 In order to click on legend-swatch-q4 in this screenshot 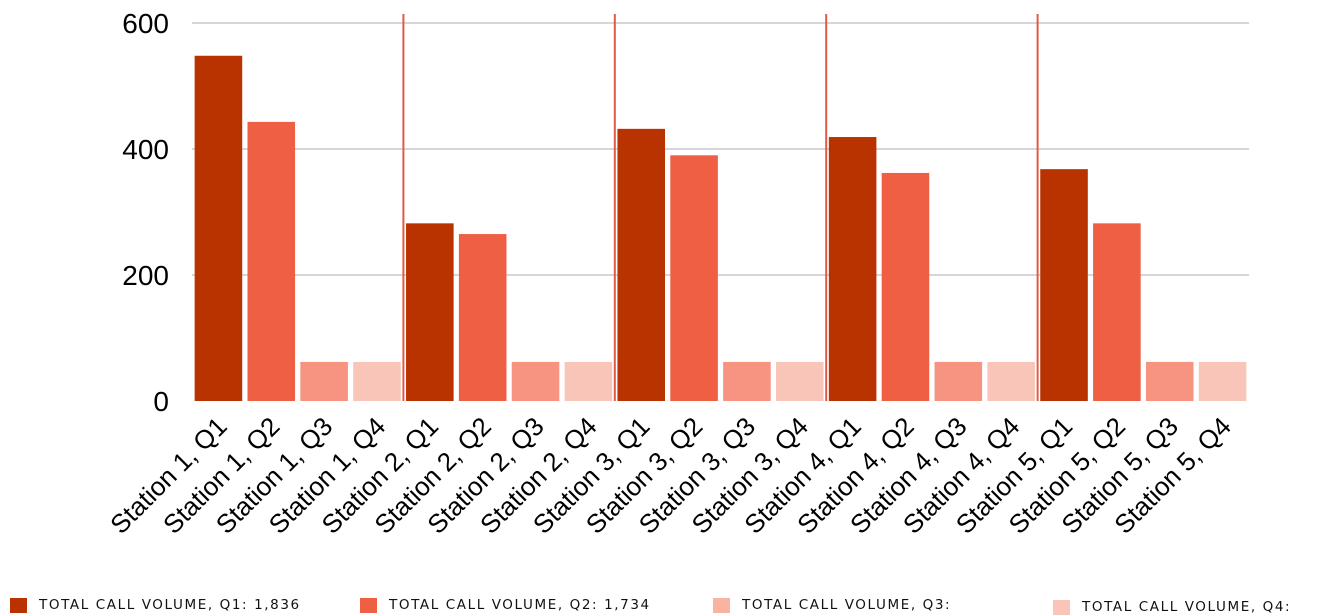, I will do `click(1061, 607)`.